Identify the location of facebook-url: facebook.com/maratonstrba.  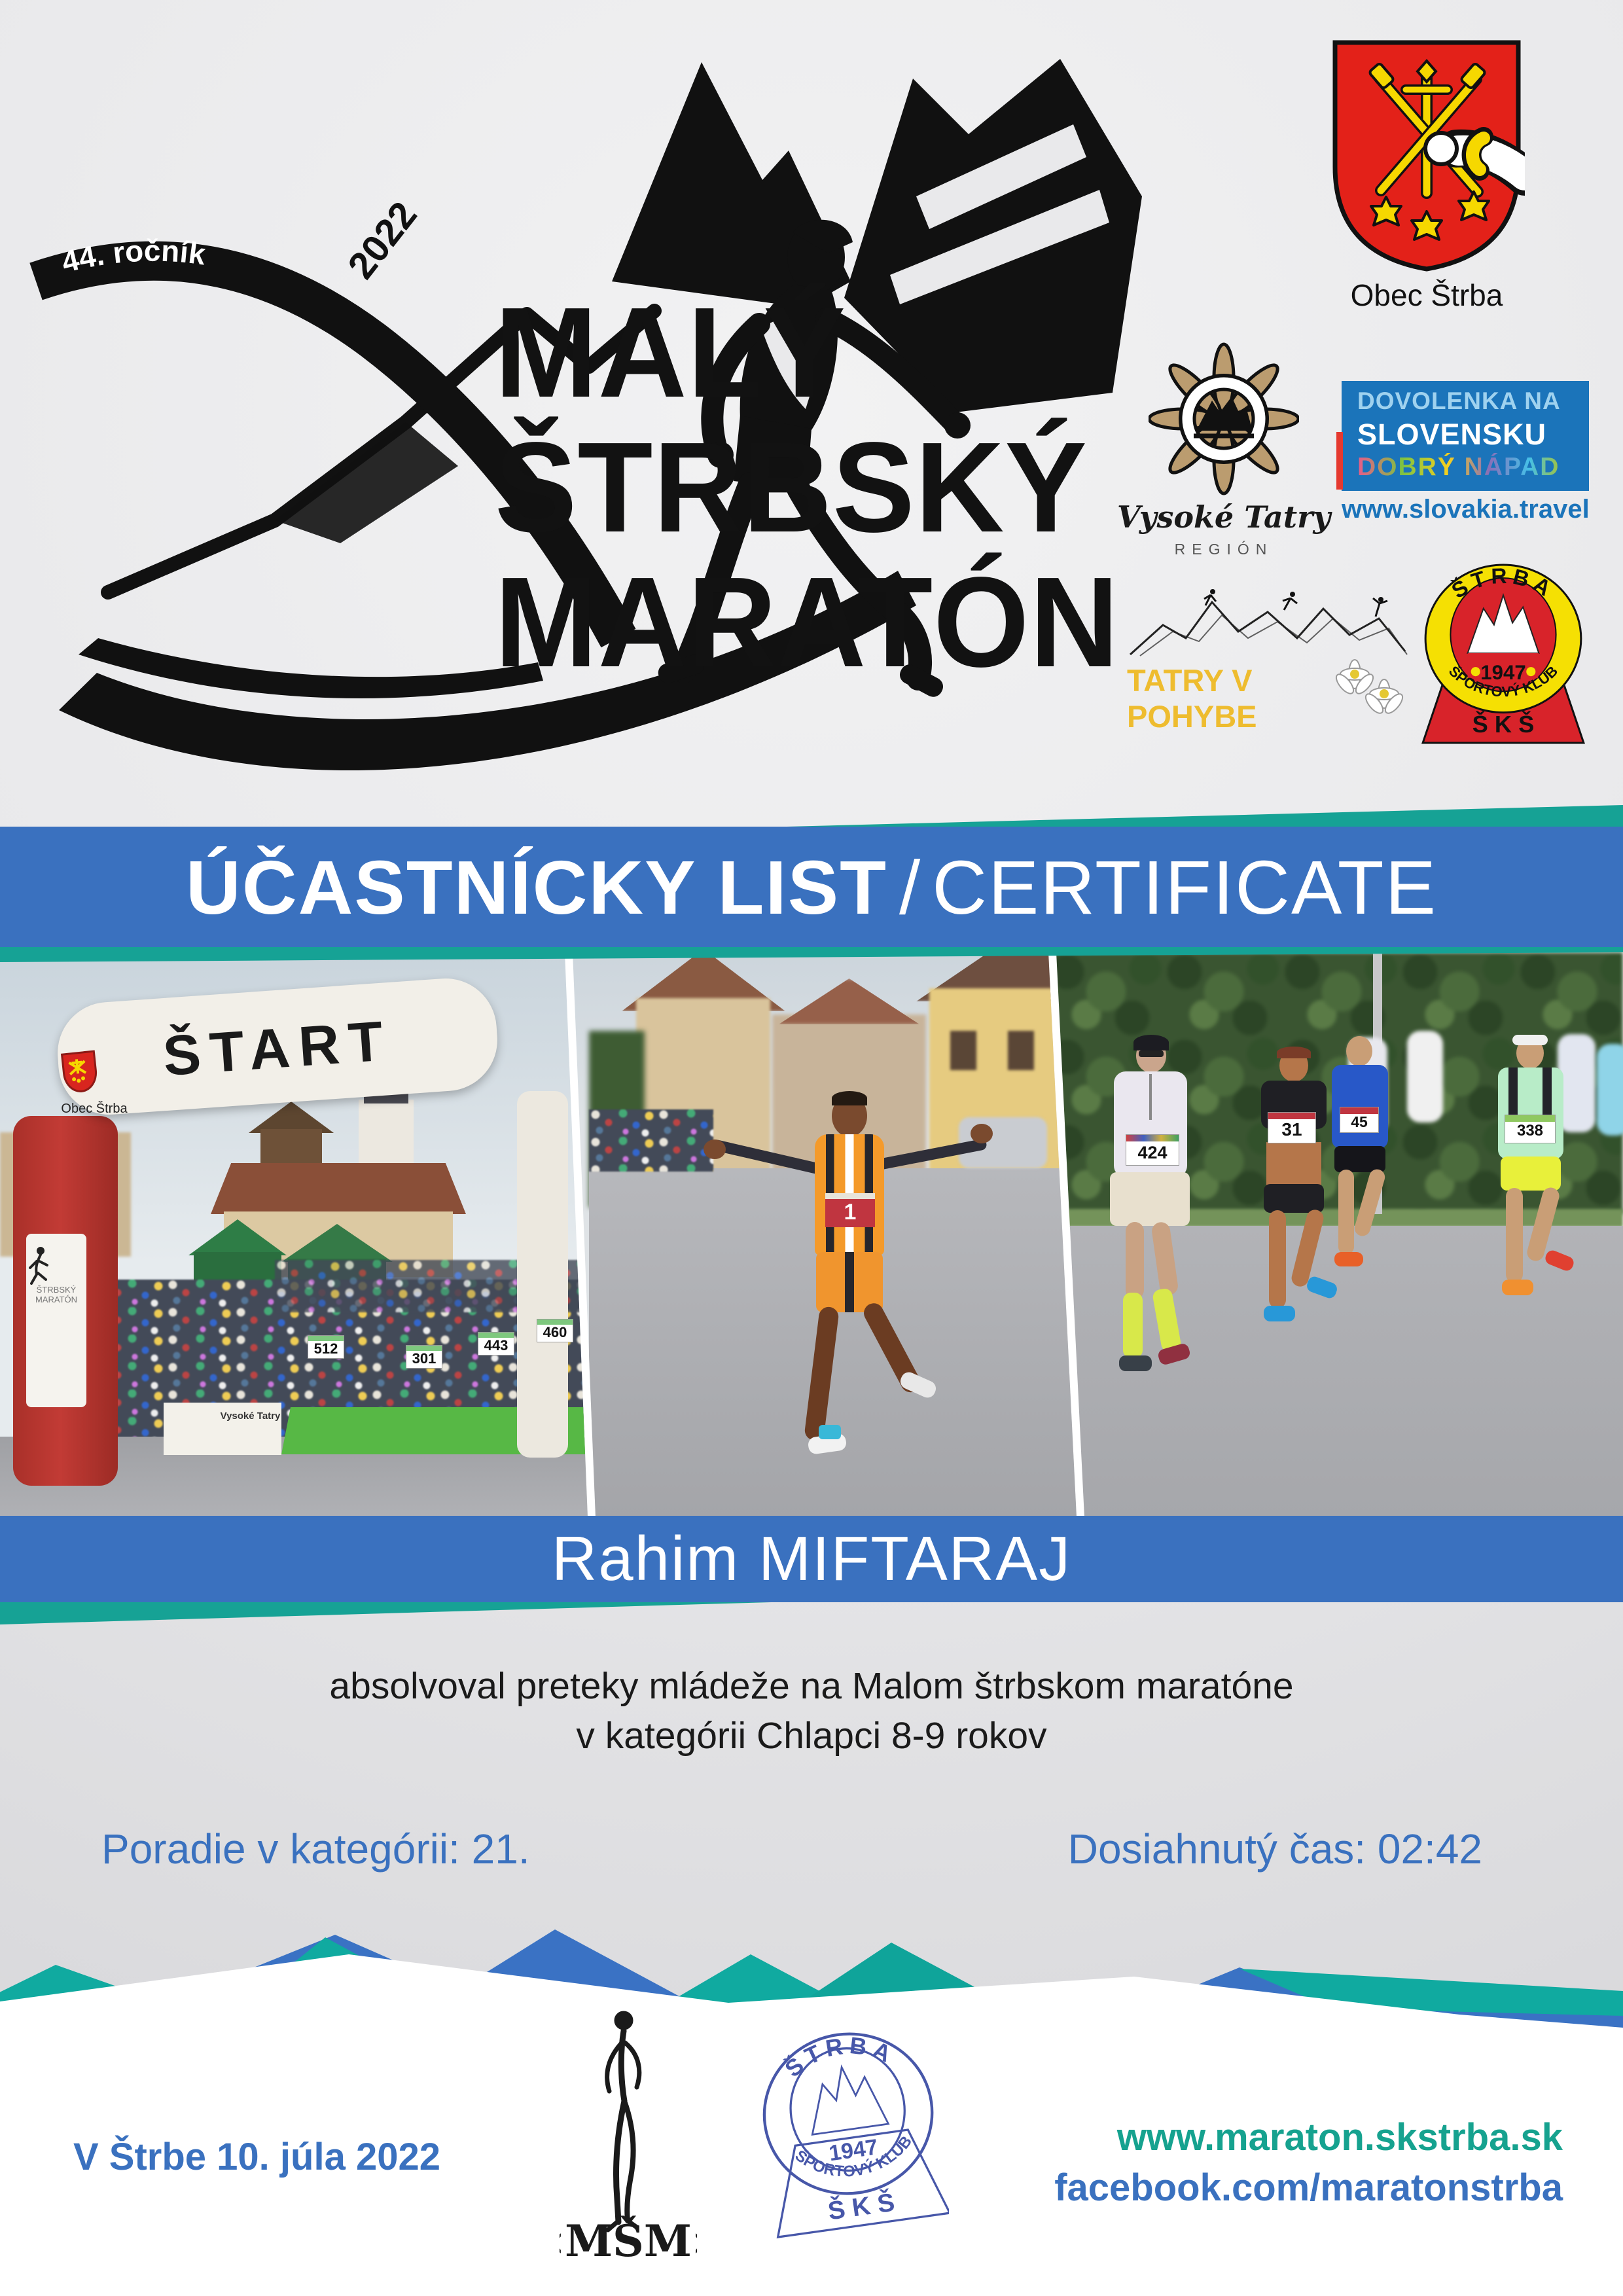
(1308, 2187).